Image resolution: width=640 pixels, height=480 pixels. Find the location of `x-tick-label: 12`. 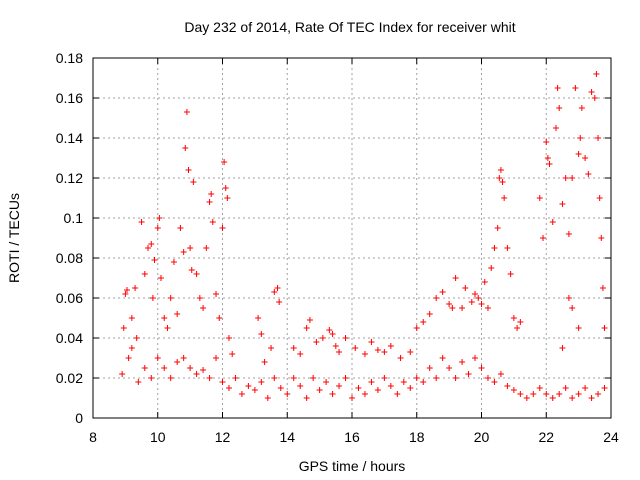

x-tick-label: 12 is located at coordinates (223, 437).